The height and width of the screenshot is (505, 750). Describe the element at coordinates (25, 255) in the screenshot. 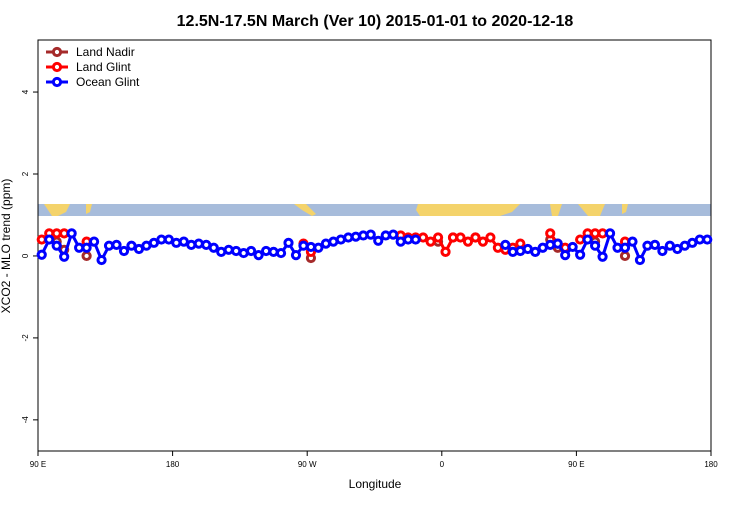

I see `y-tick-label: 0` at that location.